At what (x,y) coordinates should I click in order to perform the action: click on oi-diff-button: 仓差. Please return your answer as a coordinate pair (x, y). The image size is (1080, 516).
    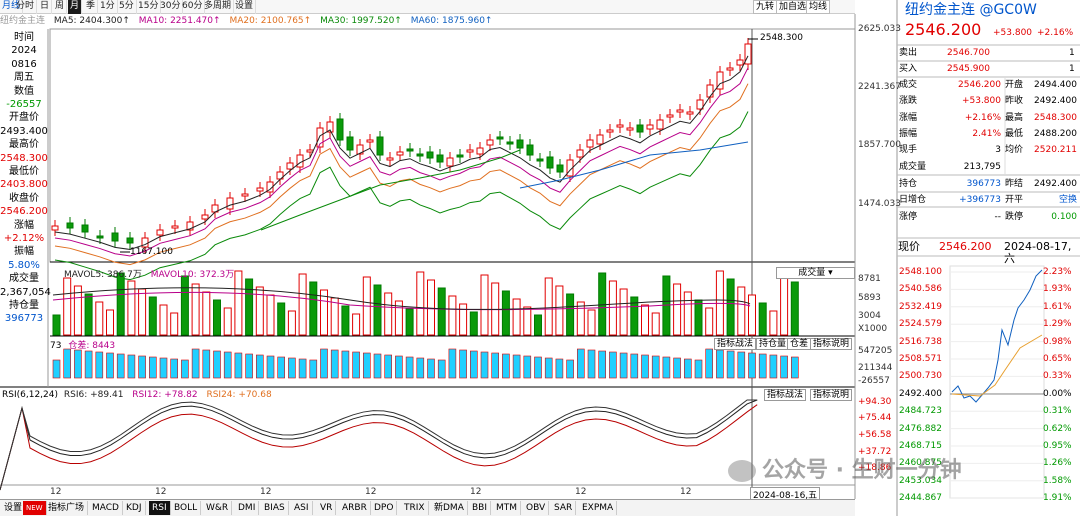
    Looking at the image, I should click on (799, 344).